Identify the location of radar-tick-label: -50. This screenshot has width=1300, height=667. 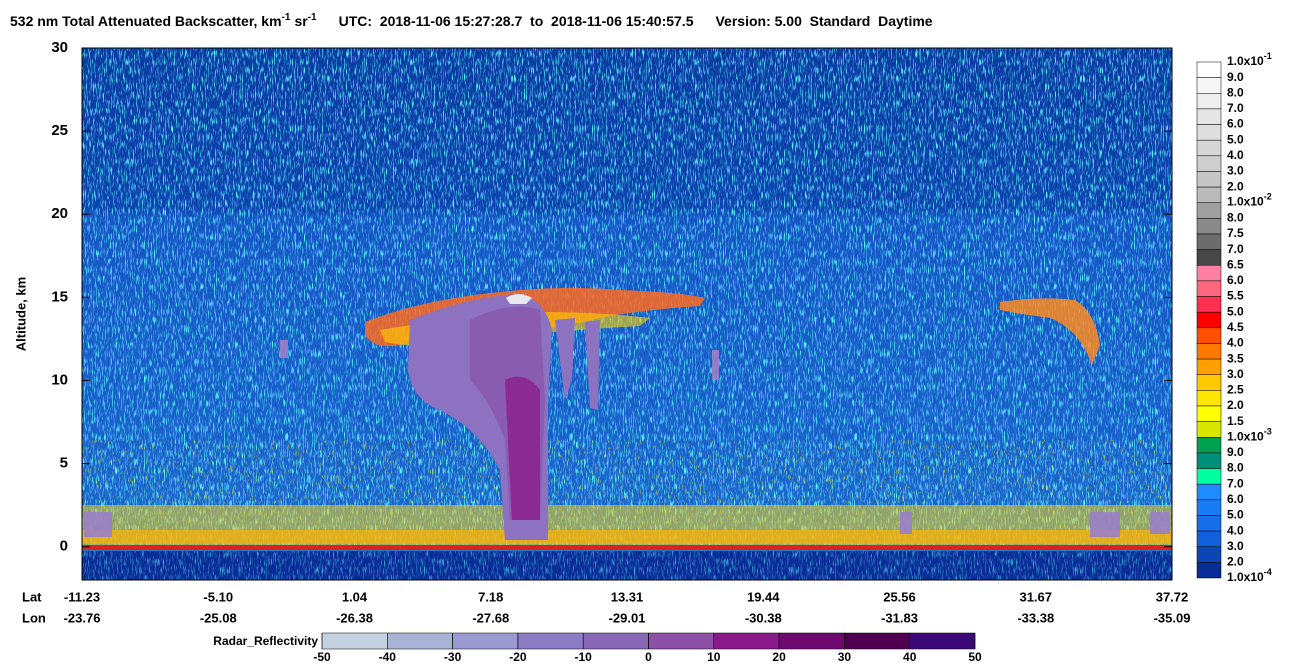
(322, 657).